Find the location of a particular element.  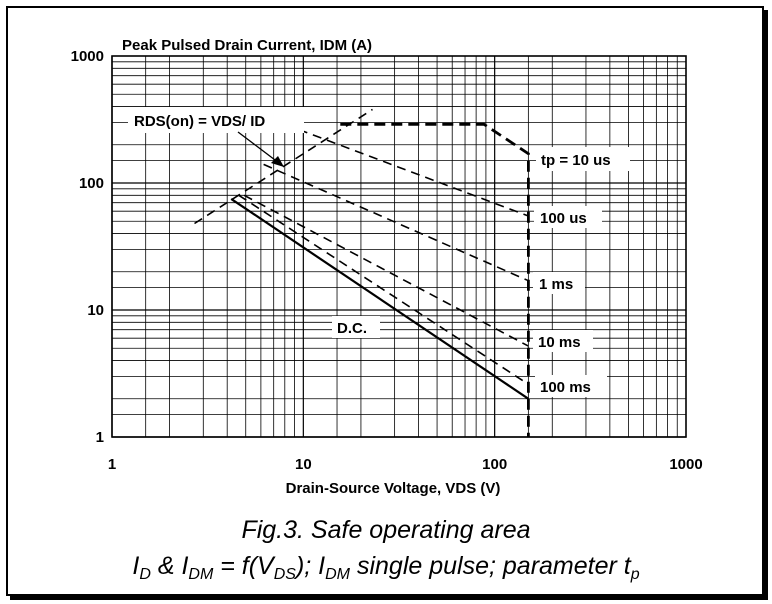

series-line-10-ms is located at coordinates (386, 270).